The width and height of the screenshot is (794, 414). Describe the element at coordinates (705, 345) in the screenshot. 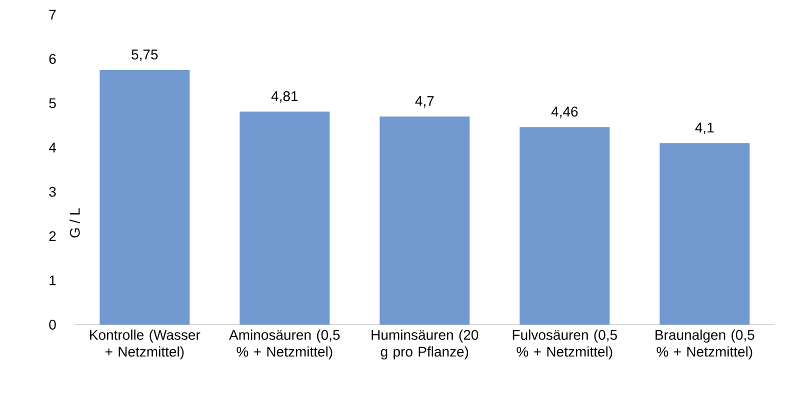

I see `x-tick-label: Braunalgen (0,5 % + Netzmittel)` at that location.